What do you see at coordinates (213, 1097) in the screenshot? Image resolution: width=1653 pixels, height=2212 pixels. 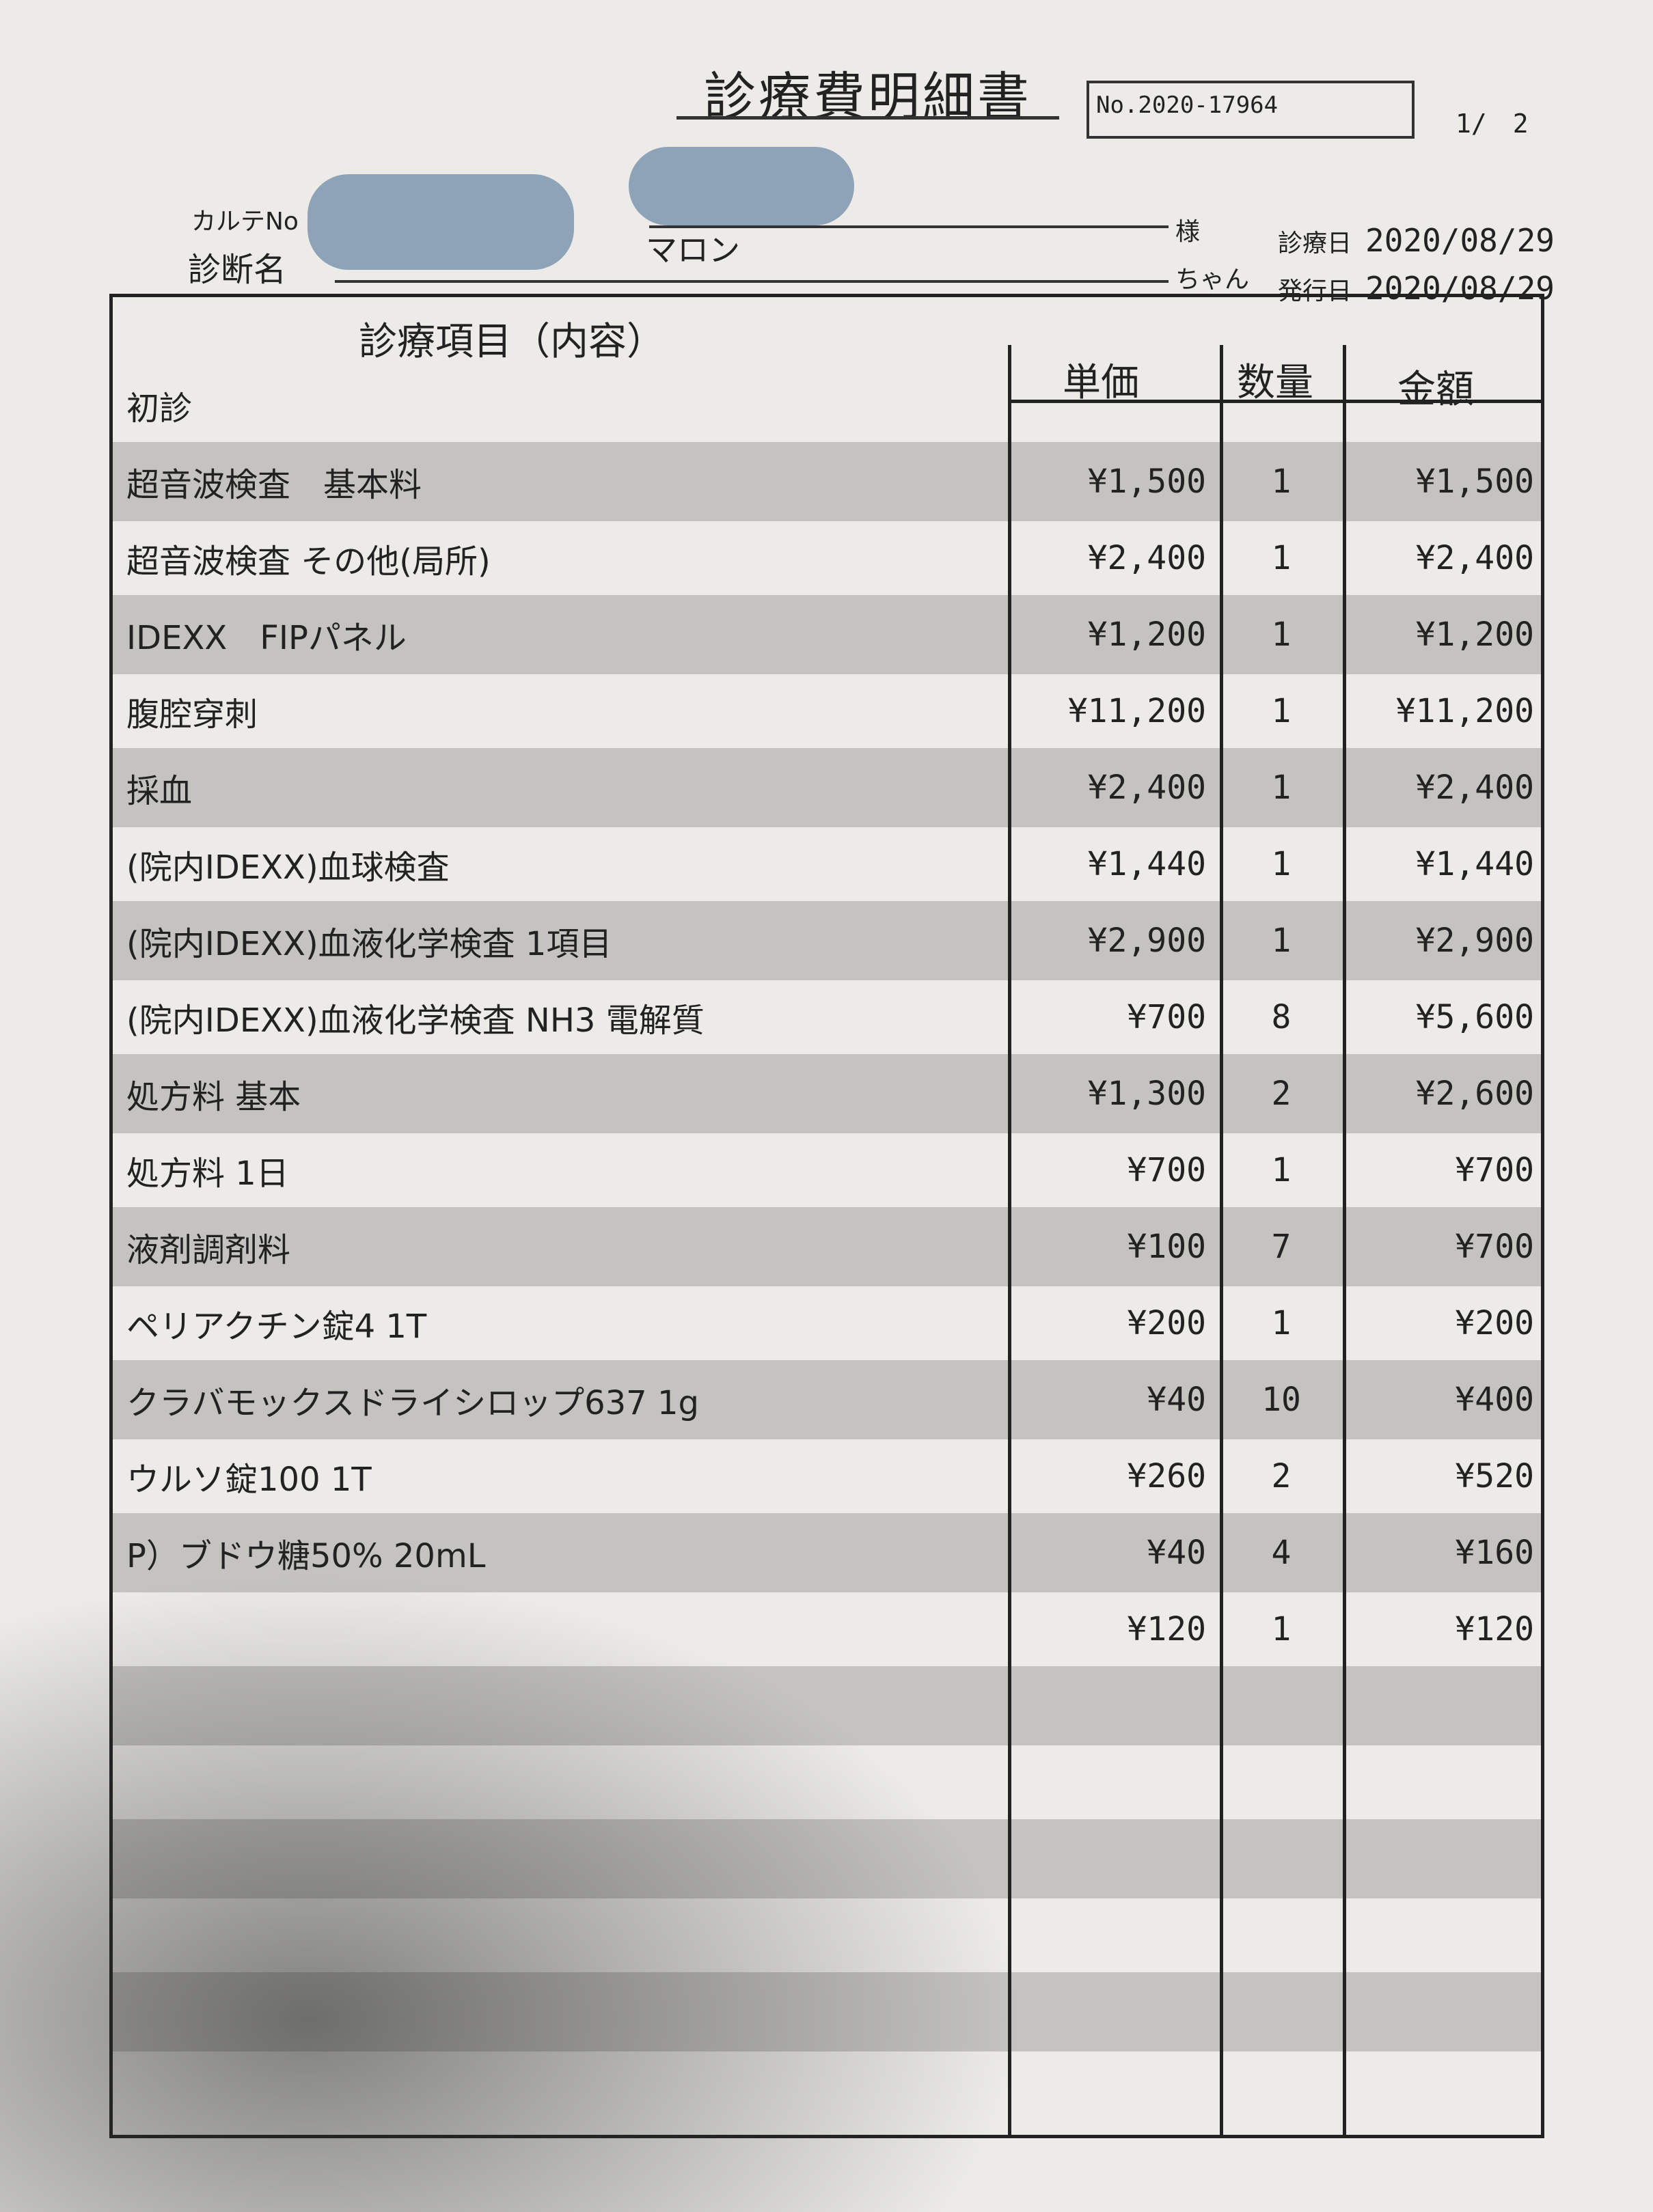 I see `item-name: 処方料 基本` at bounding box center [213, 1097].